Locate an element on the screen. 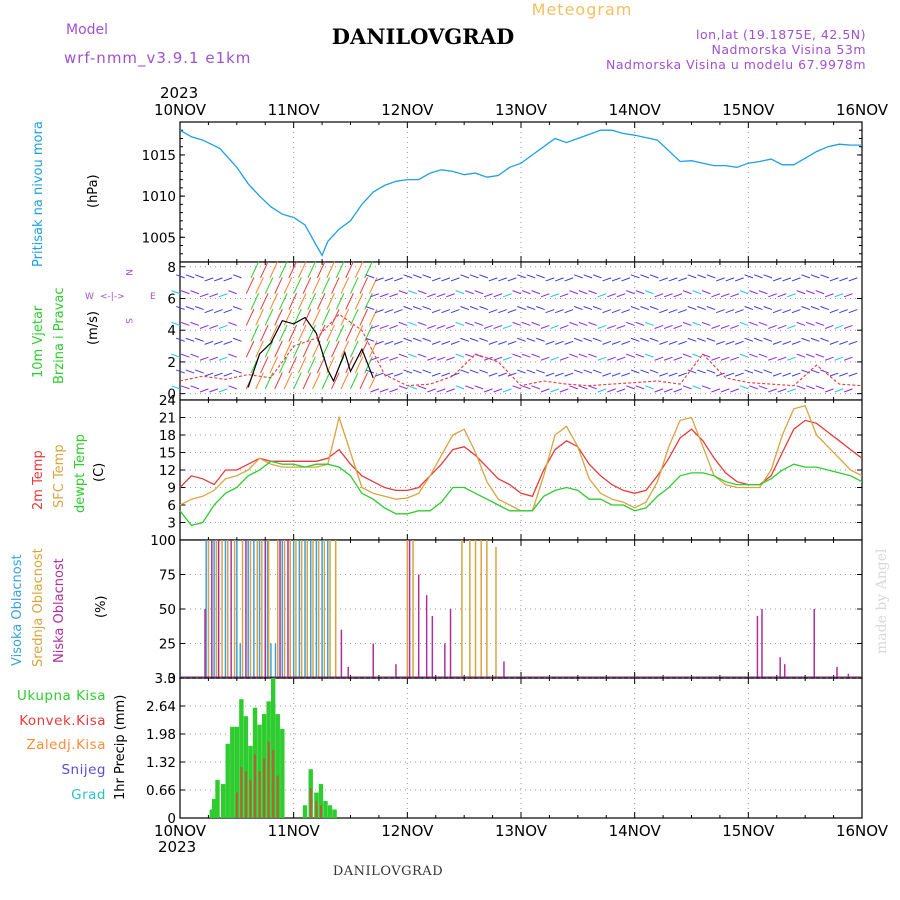 Image resolution: width=900 pixels, height=900 pixels. pressure-axis-label: Pritisak na nivou mora is located at coordinates (38, 194).